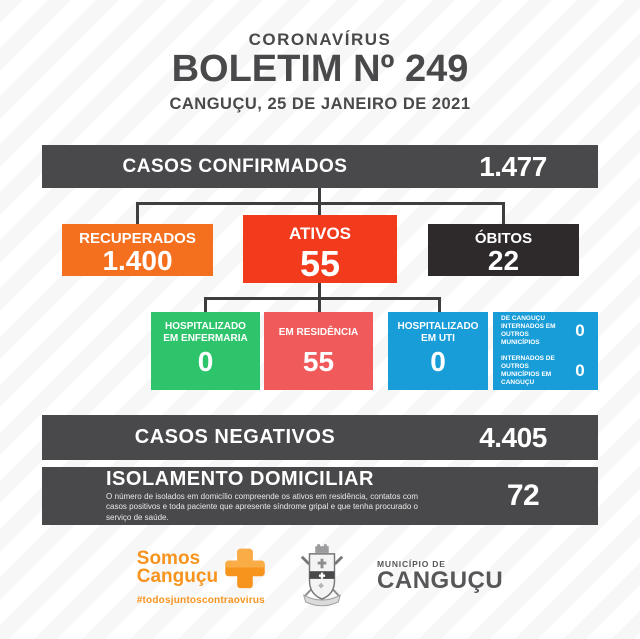 Image resolution: width=640 pixels, height=639 pixels. I want to click on campaign-logo-row: Somos Canguçu, so click(202, 568).